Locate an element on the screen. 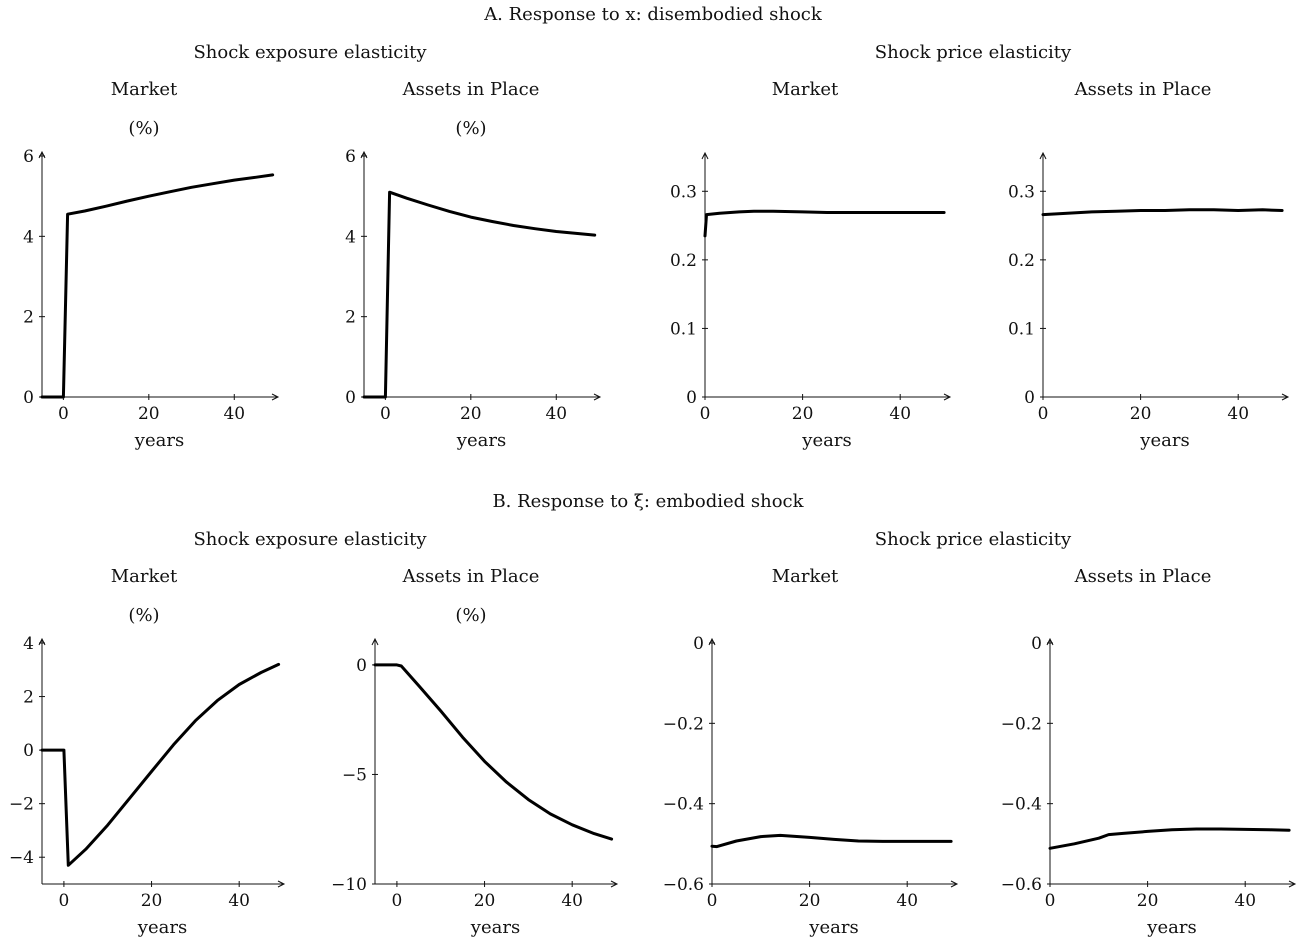 The height and width of the screenshot is (943, 1306). y-tick-label: −10 is located at coordinates (349, 885).